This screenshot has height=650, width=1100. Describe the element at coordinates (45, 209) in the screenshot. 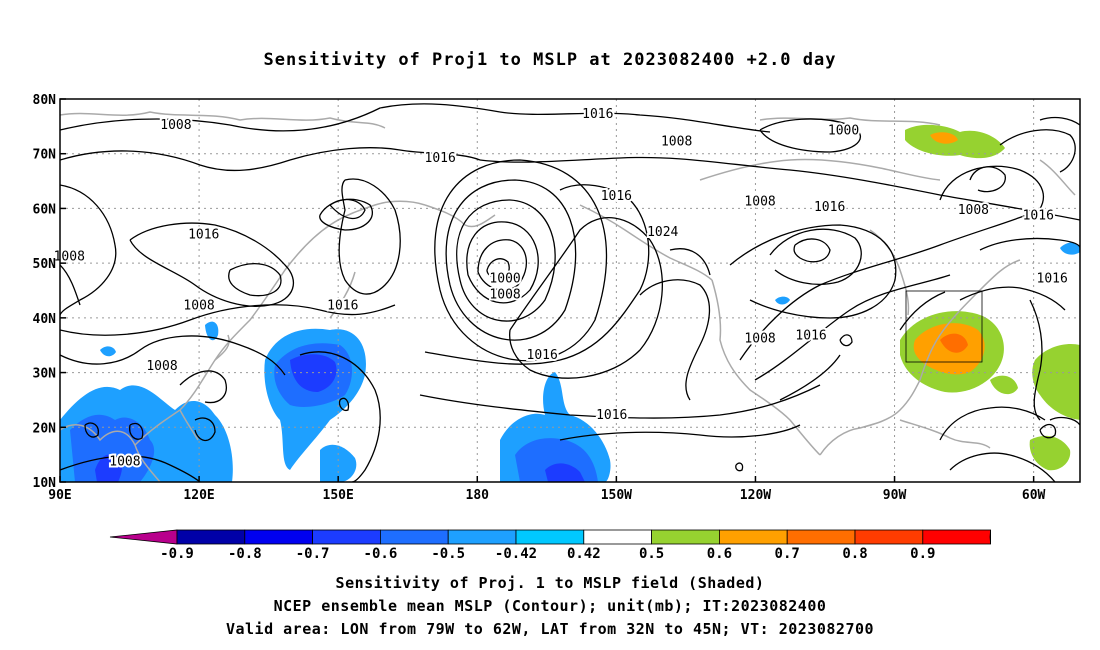

I see `lat-tick-label: 60N` at that location.